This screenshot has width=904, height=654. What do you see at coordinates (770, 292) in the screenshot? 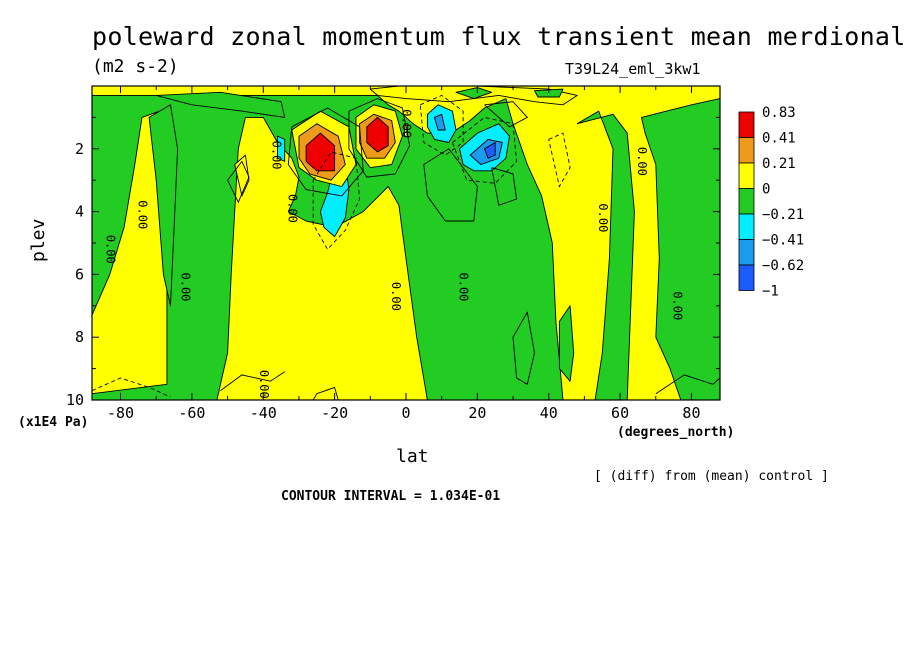
I see `legend-label: −1` at bounding box center [770, 292].